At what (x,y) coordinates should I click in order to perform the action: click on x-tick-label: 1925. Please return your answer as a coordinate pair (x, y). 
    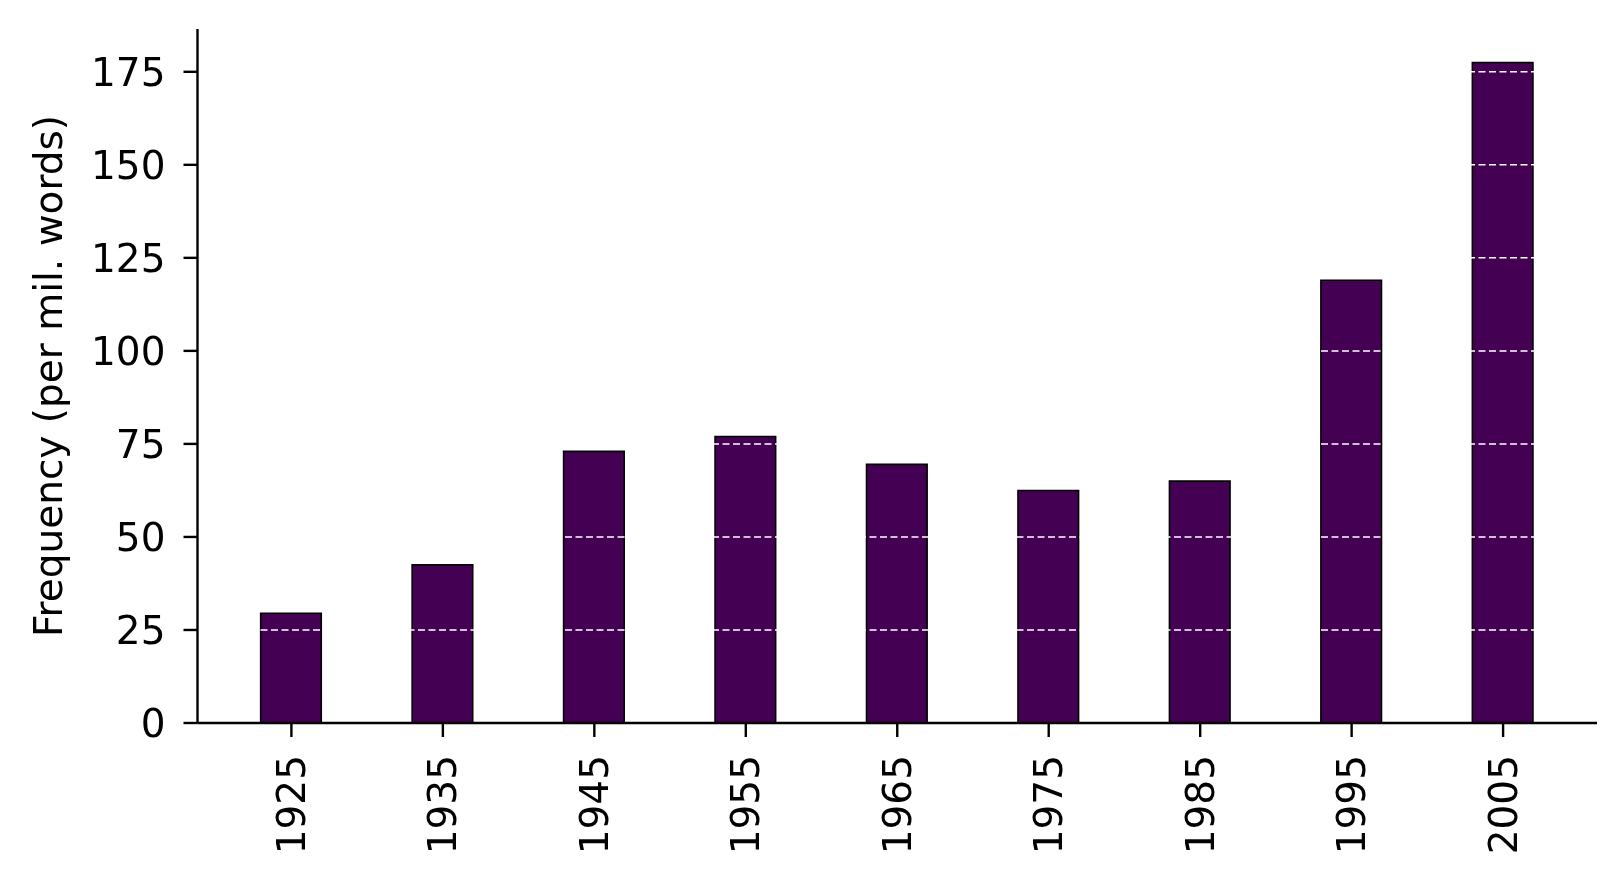
    Looking at the image, I should click on (291, 805).